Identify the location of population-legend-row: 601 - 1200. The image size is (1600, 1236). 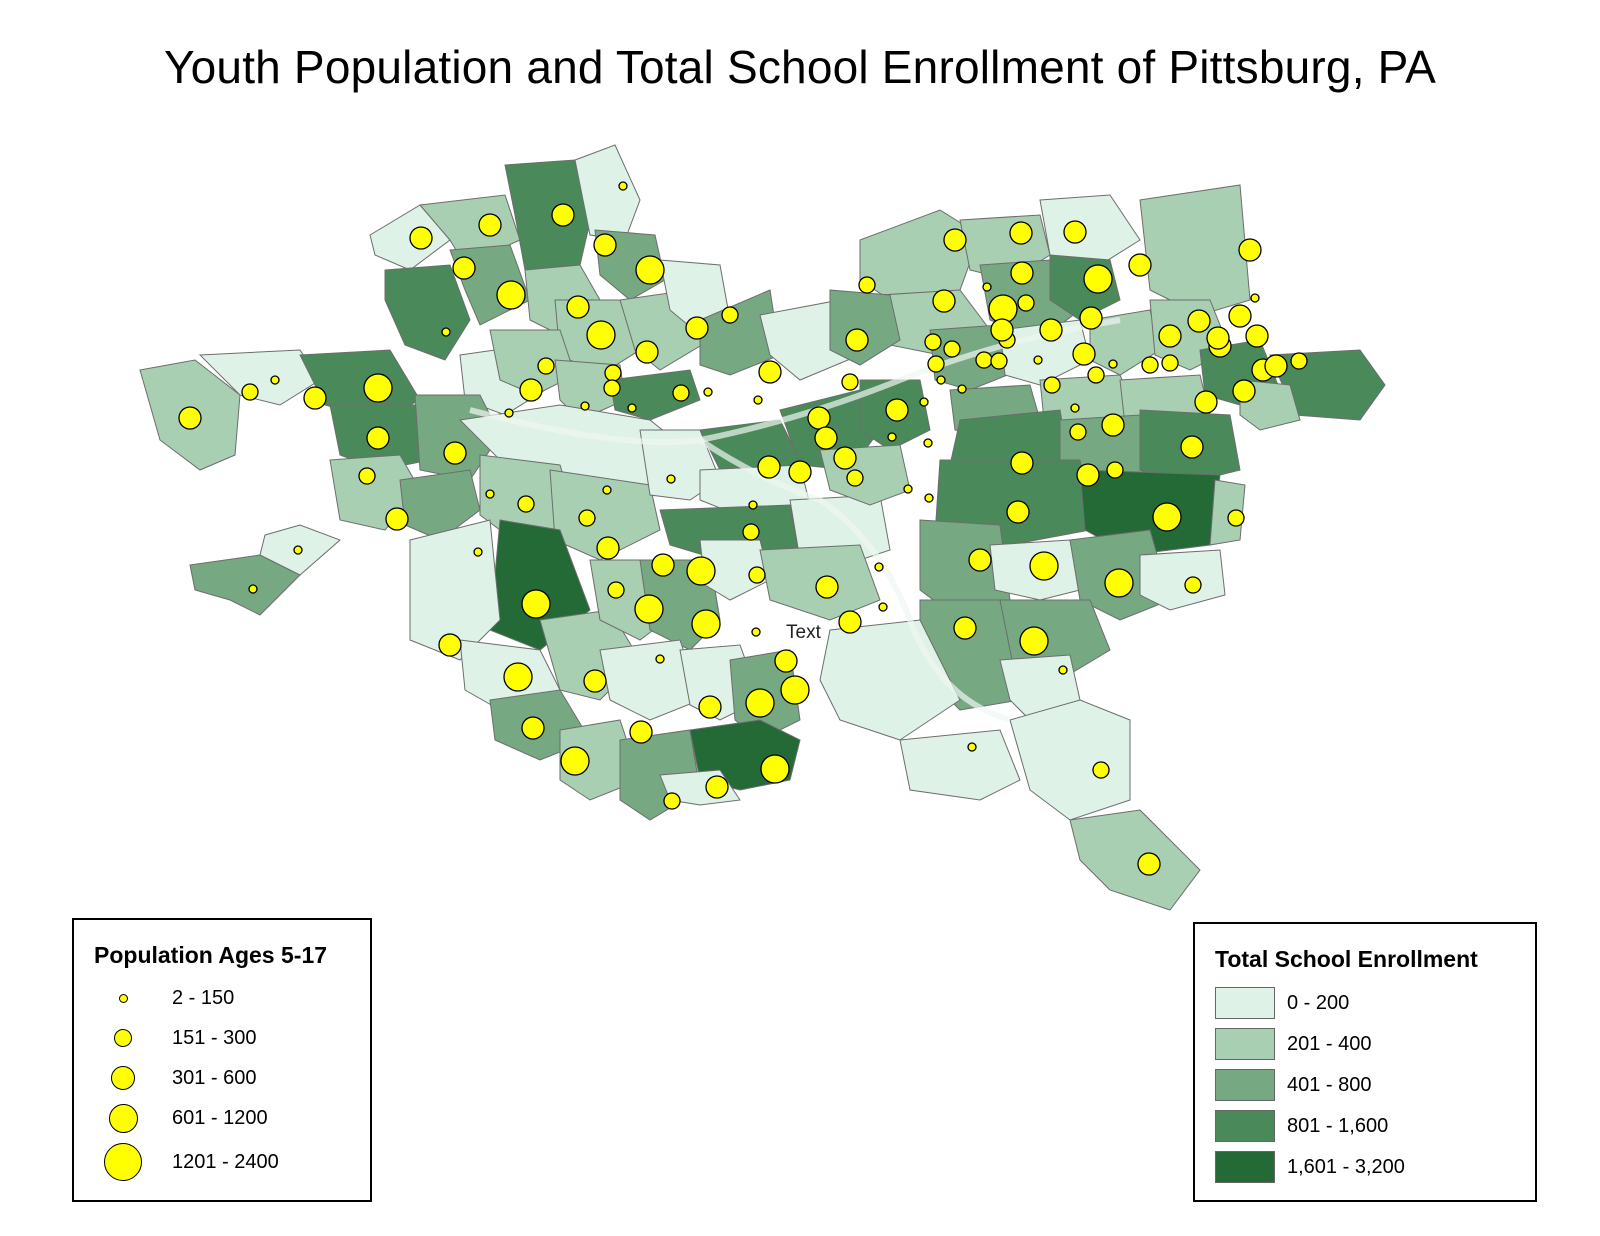
(171, 1118).